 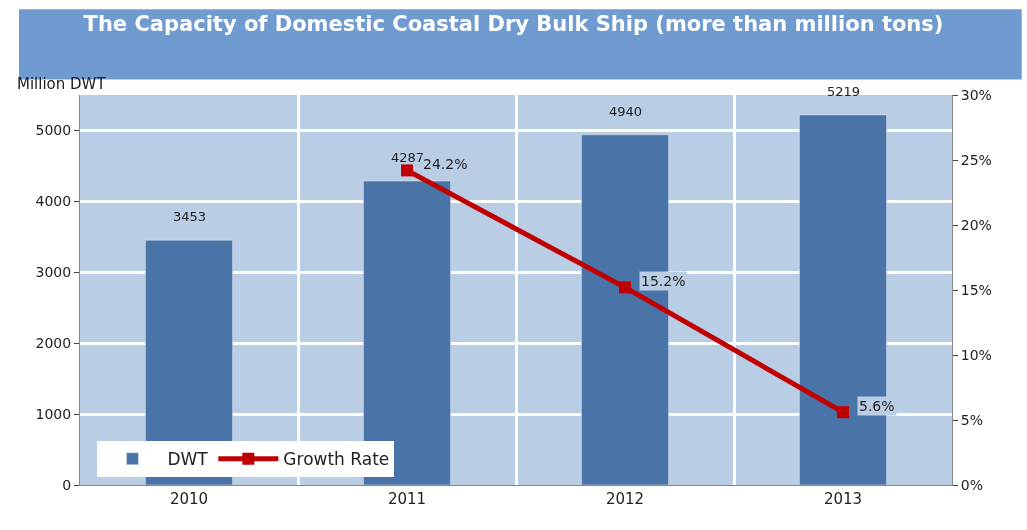 What do you see at coordinates (53, 413) in the screenshot?
I see `y-tick-label: 1000` at bounding box center [53, 413].